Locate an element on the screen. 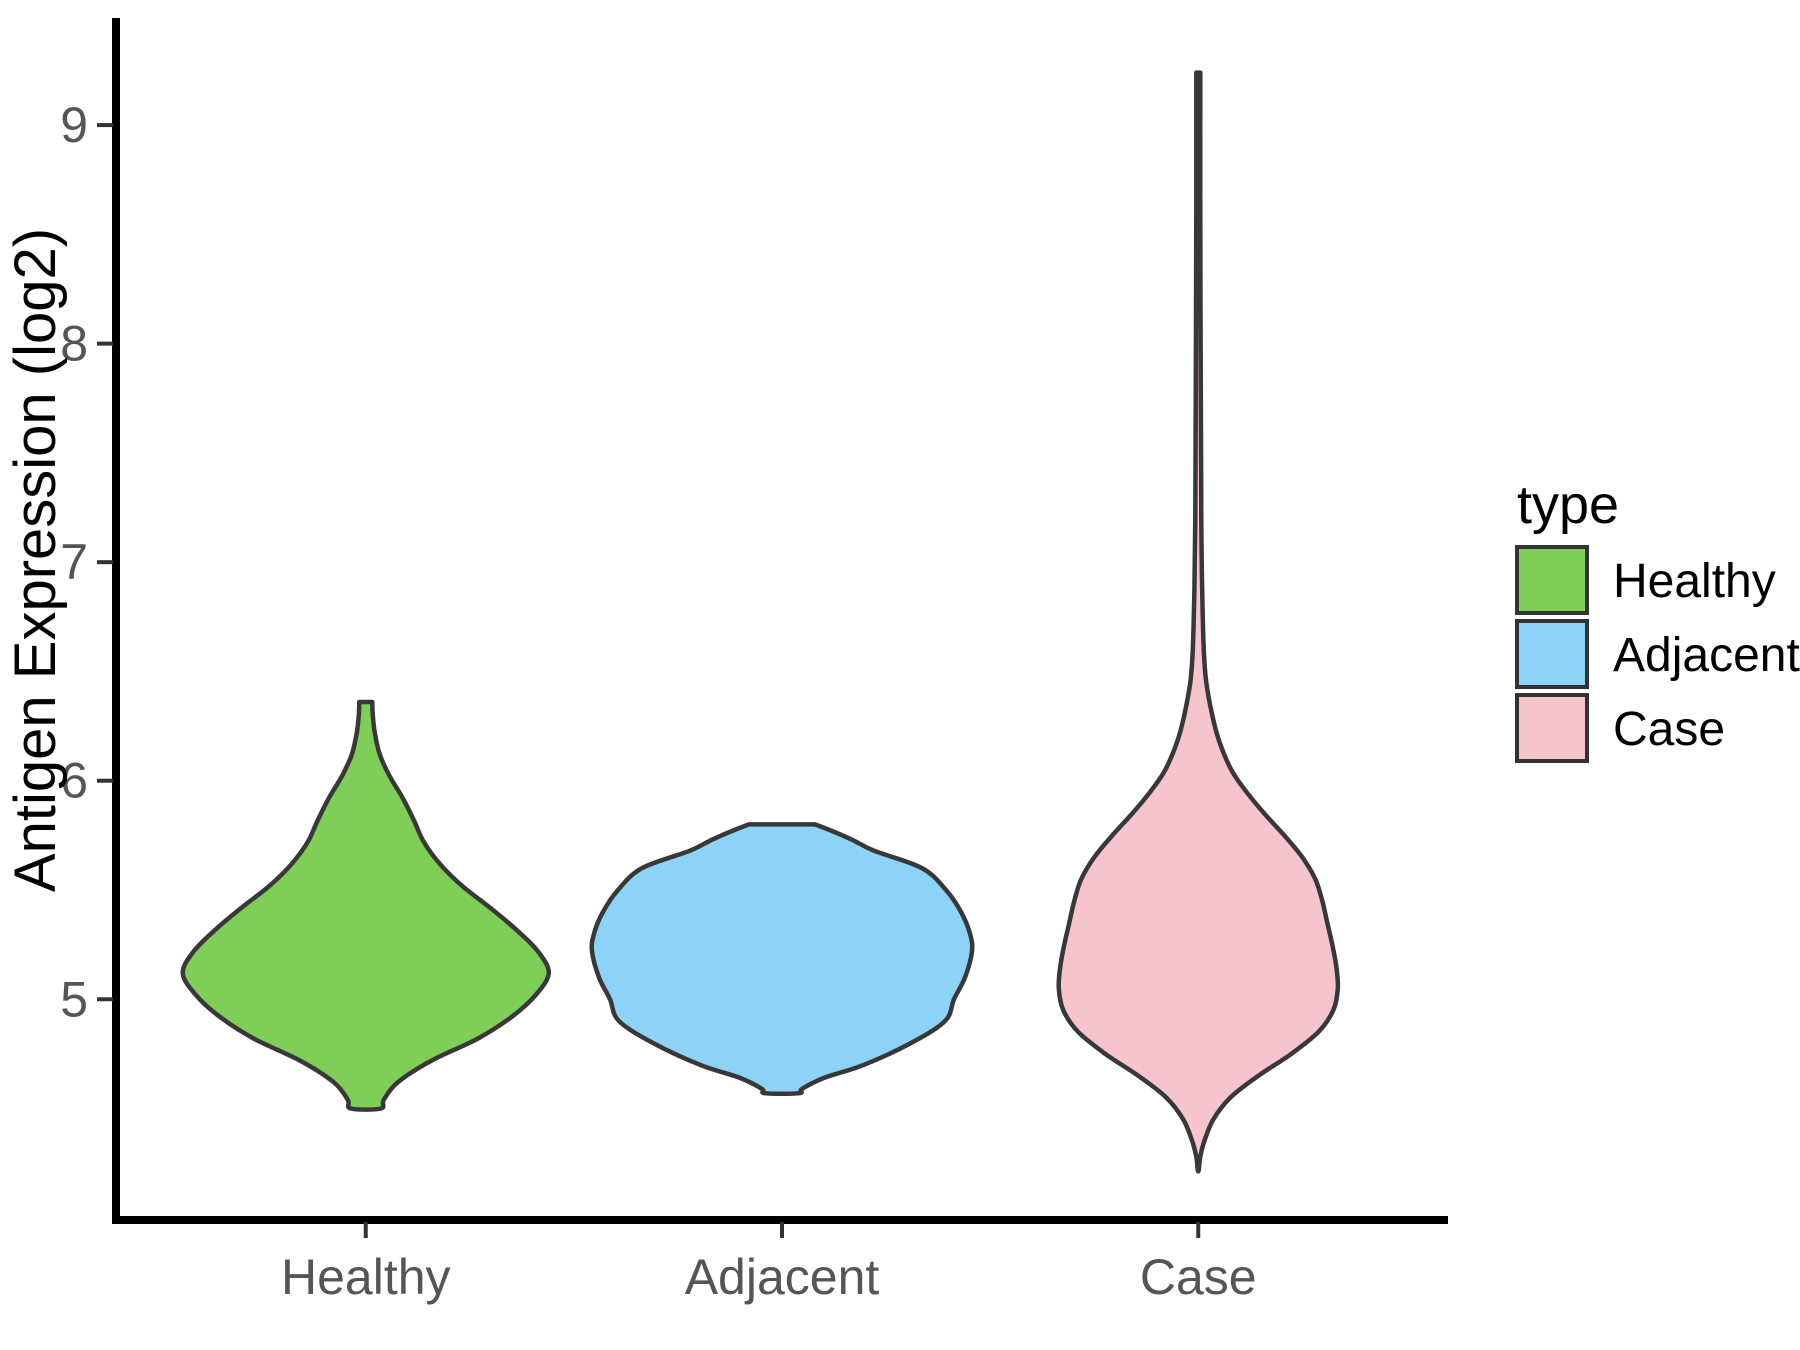  legend-label-case: Case is located at coordinates (1669, 729).